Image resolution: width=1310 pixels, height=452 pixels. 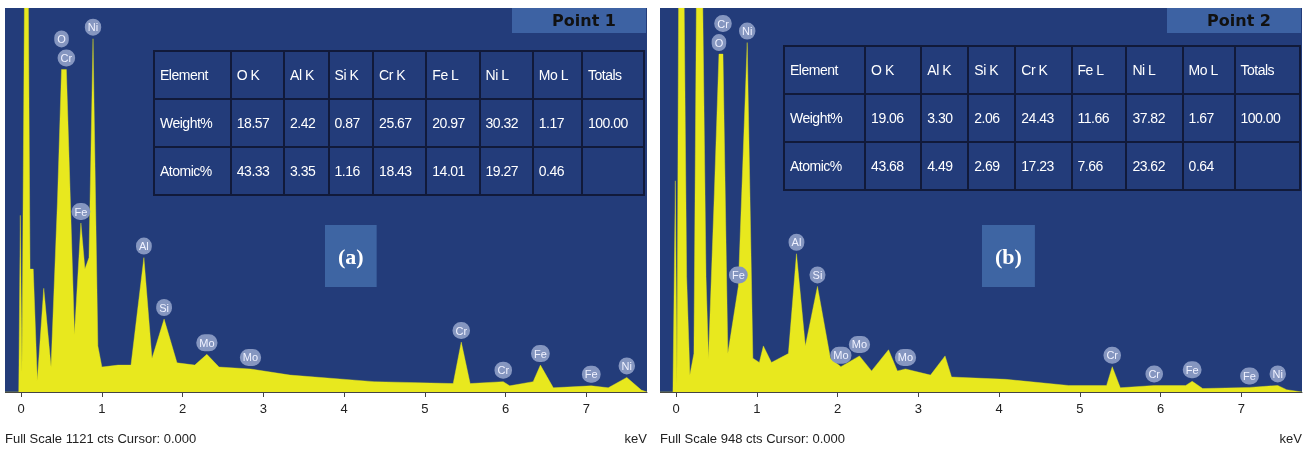 I want to click on data-label: 0.64, so click(x=1208, y=166).